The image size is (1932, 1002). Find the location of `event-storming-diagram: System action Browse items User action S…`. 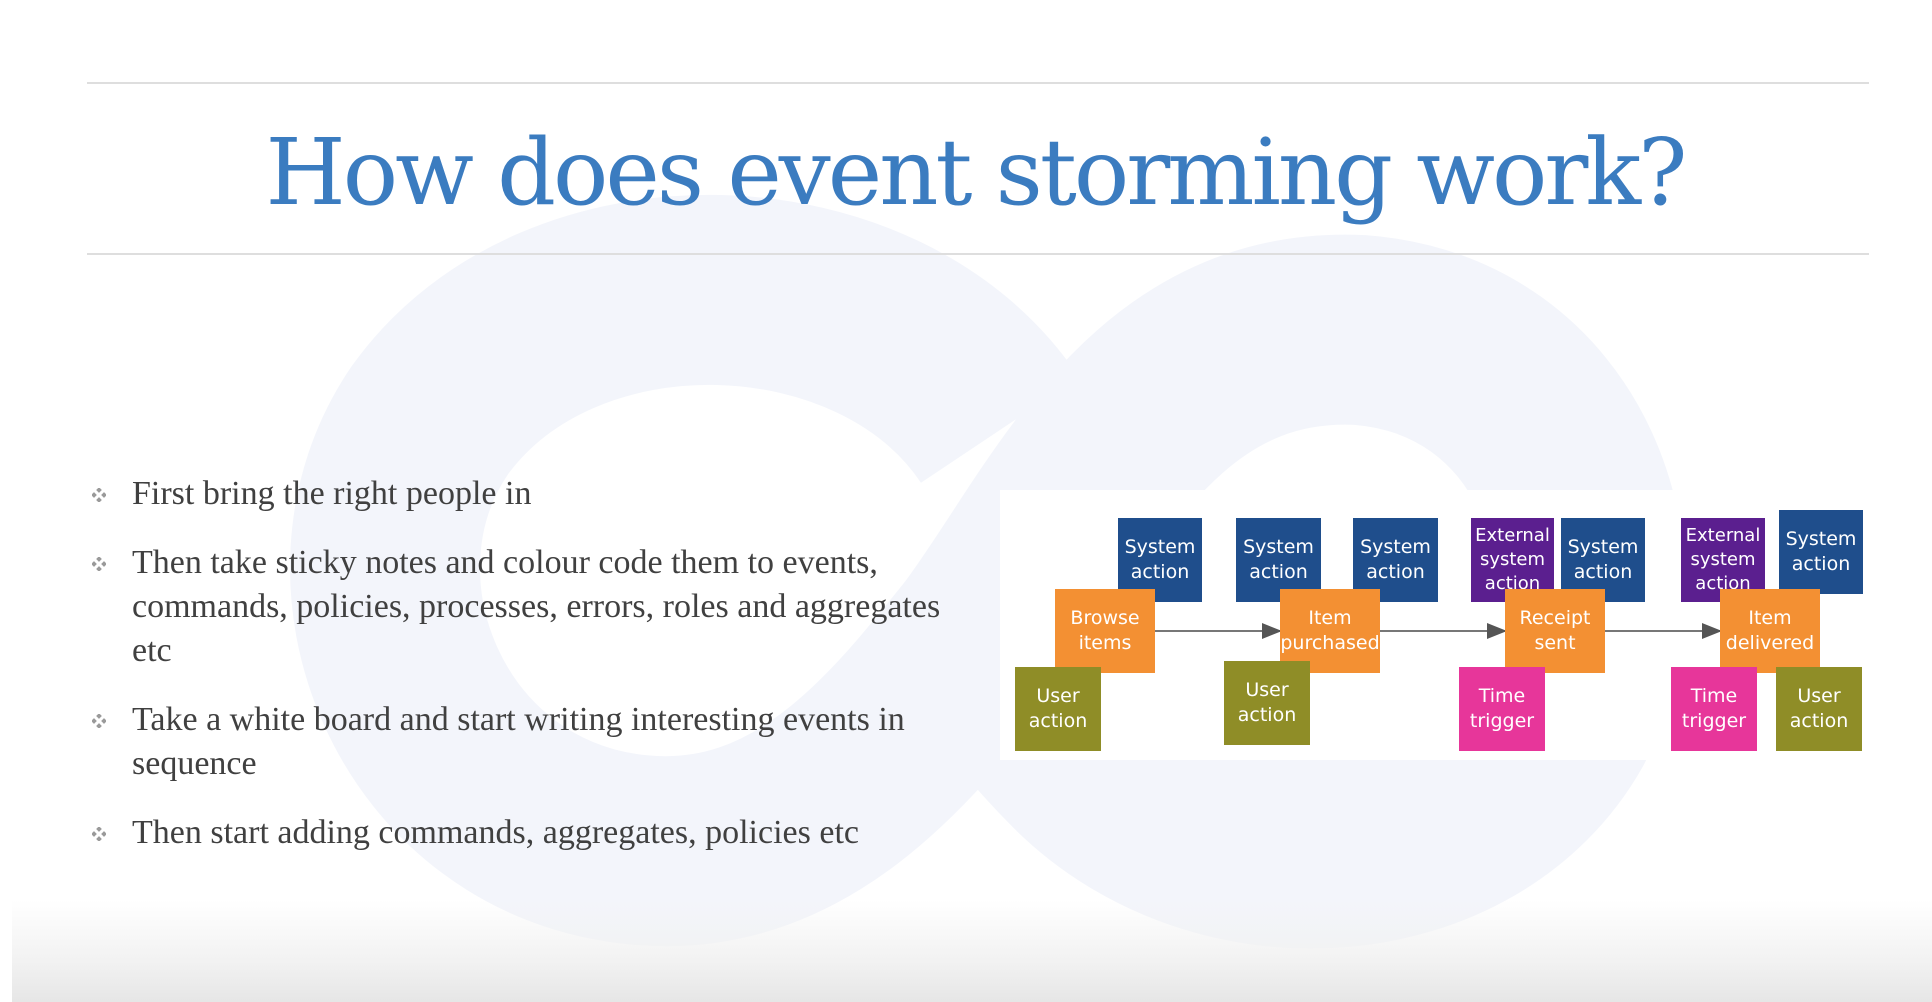

event-storming-diagram: System action Browse items User action S… is located at coordinates (1431, 625).